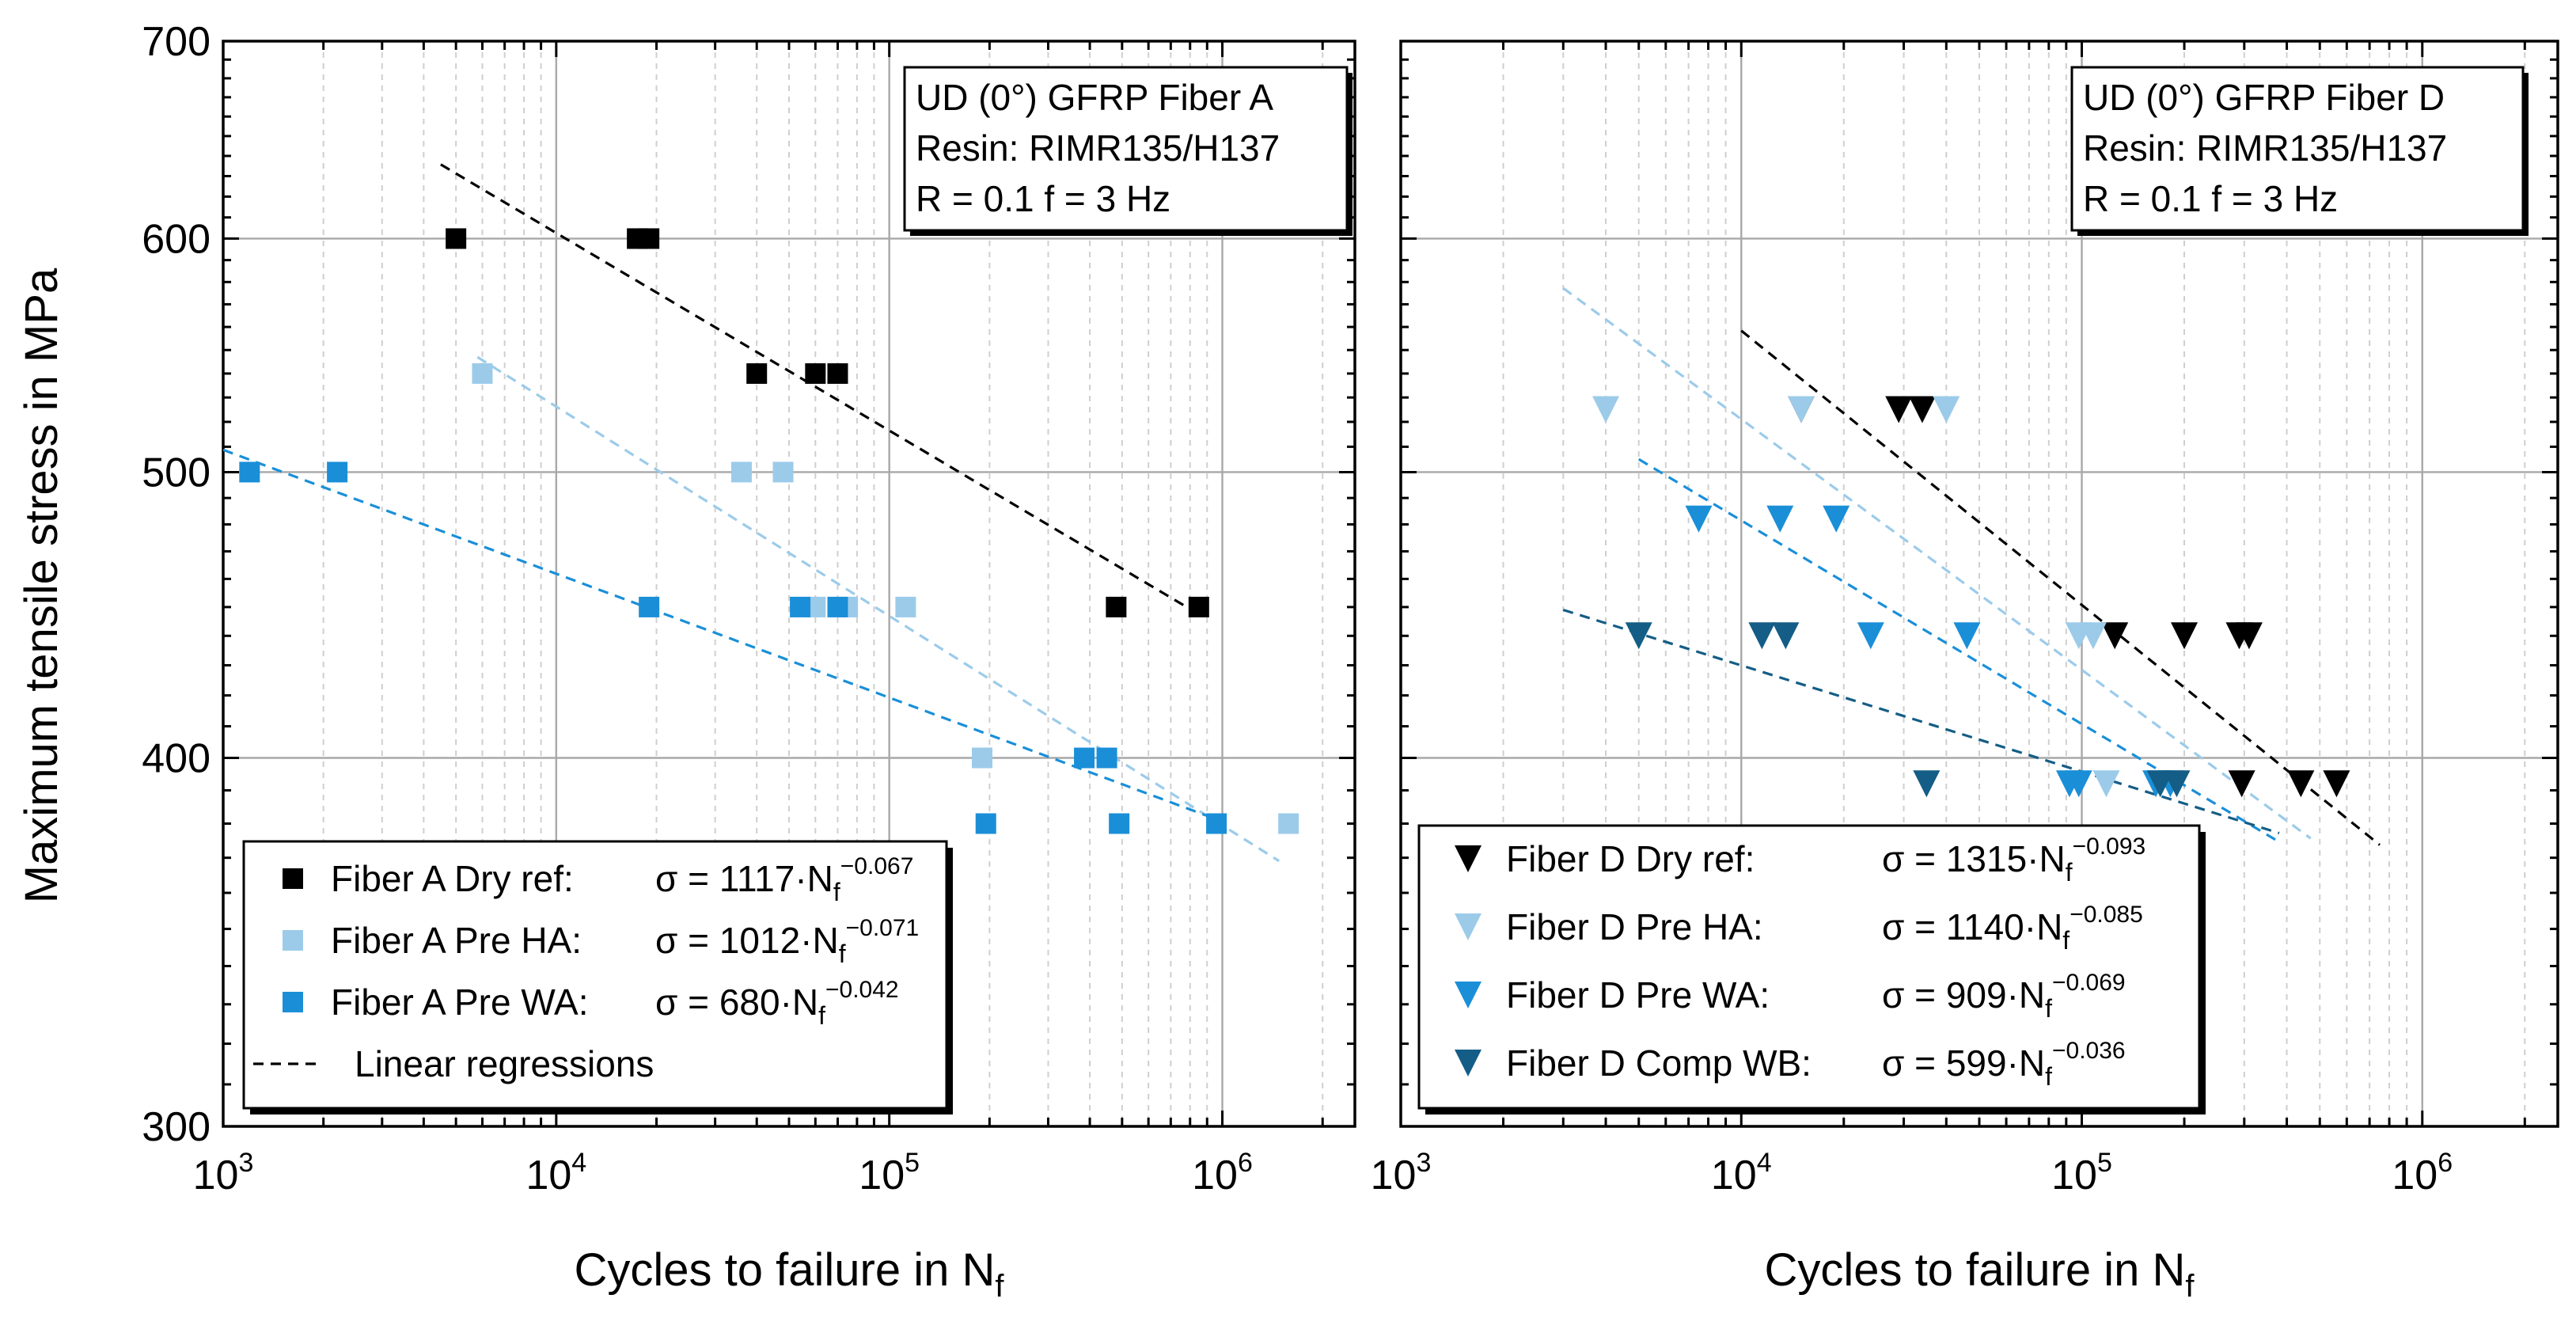  I want to click on x-tick-exponent: 6, so click(1245, 1163).